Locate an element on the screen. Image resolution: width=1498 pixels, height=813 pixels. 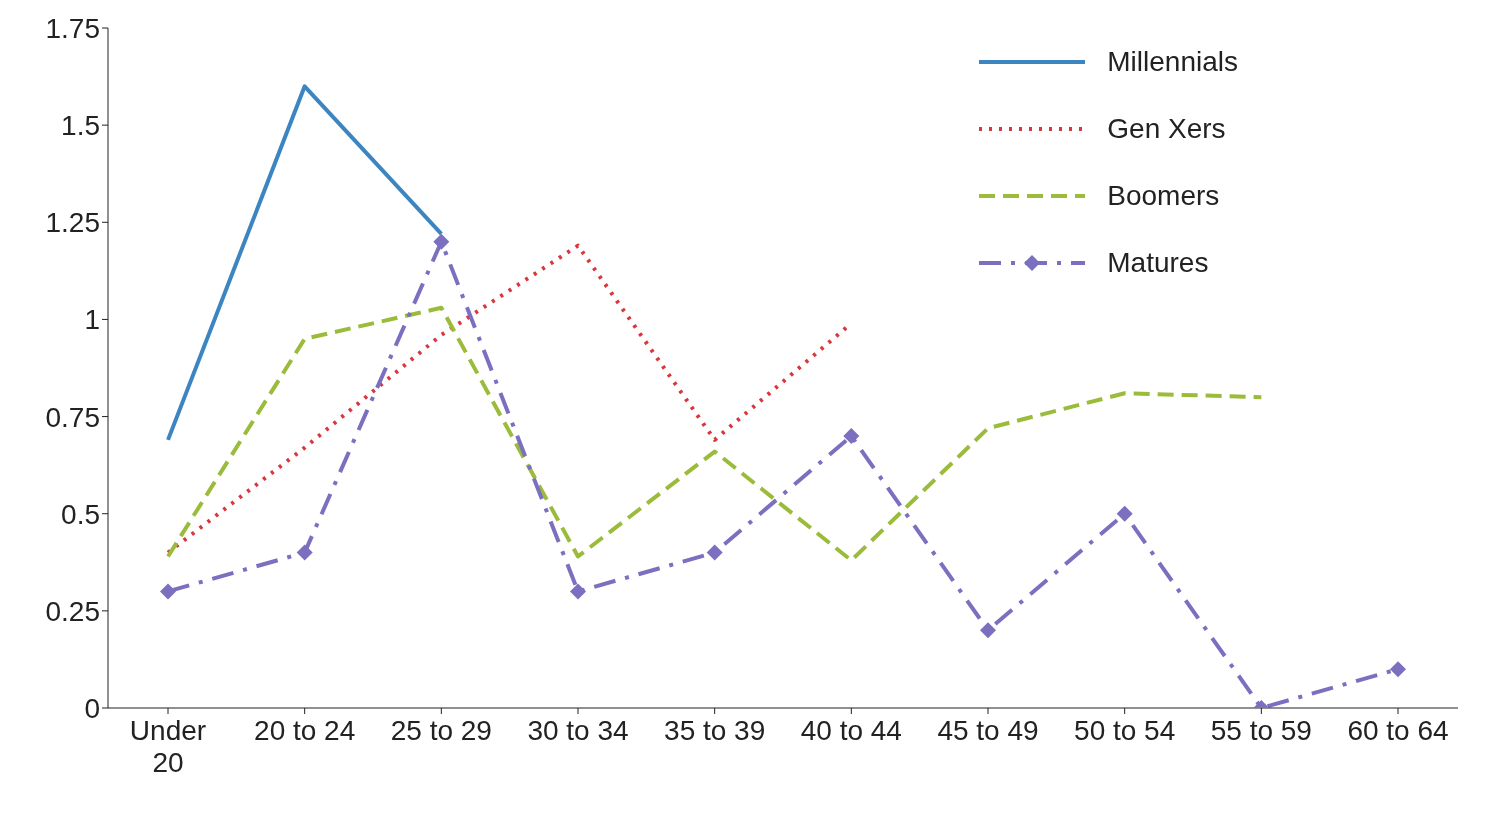
y-tick-label: 0.5 is located at coordinates (80, 514).